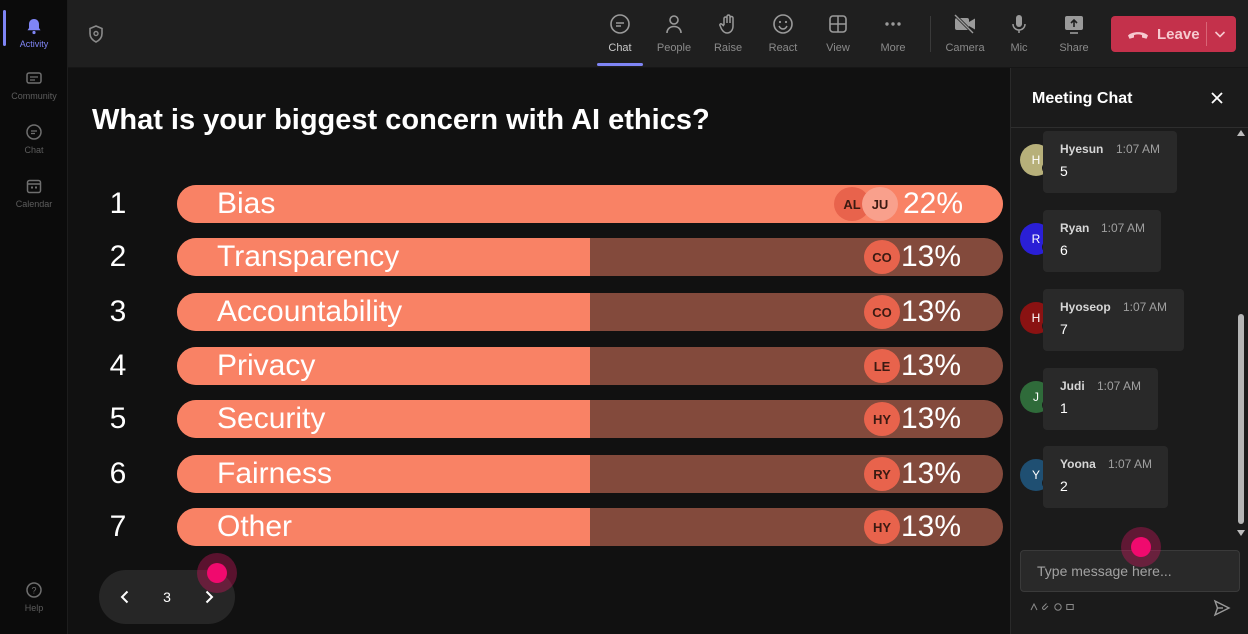  Describe the element at coordinates (209, 597) in the screenshot. I see `chevron-right-icon` at that location.